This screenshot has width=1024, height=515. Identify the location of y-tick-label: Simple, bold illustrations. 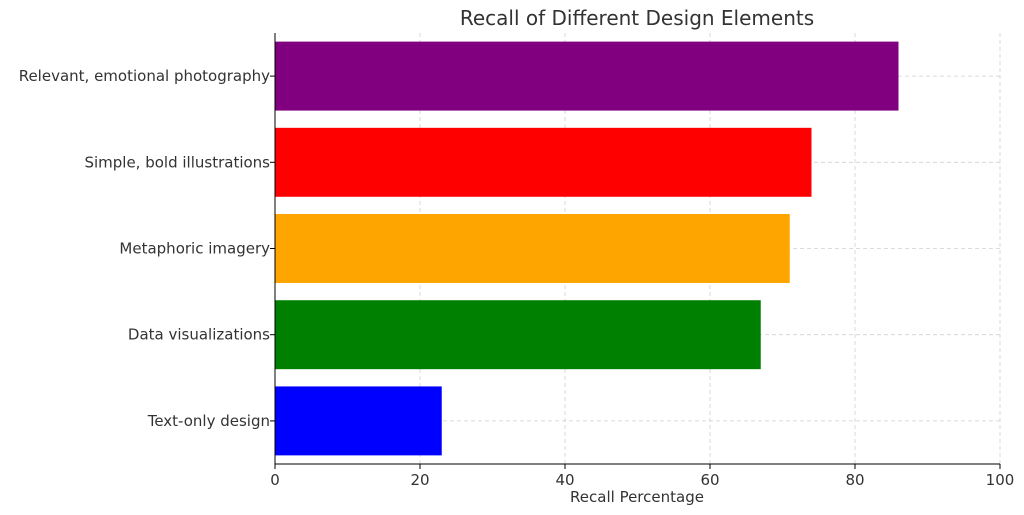
(177, 162).